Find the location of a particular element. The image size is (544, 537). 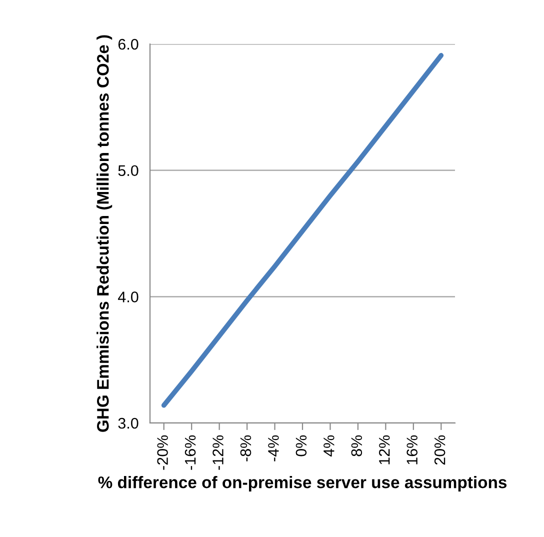

x-tick-label: 0% is located at coordinates (301, 445).